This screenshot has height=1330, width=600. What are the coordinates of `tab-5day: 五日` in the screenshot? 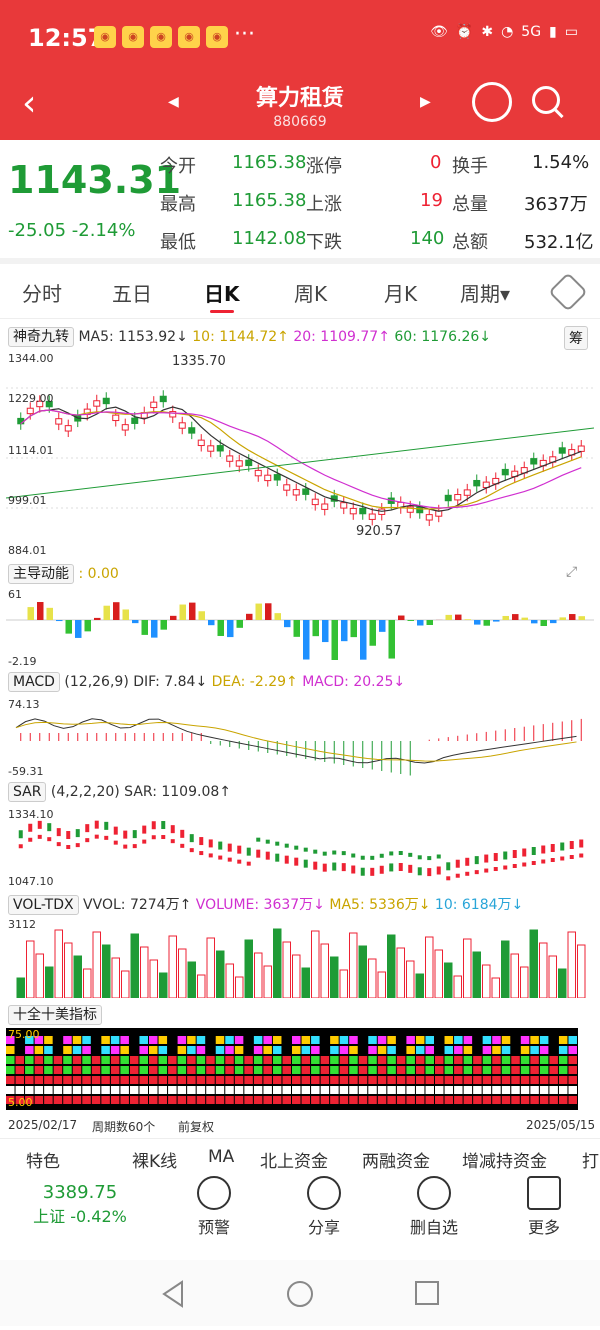 It's located at (132, 292).